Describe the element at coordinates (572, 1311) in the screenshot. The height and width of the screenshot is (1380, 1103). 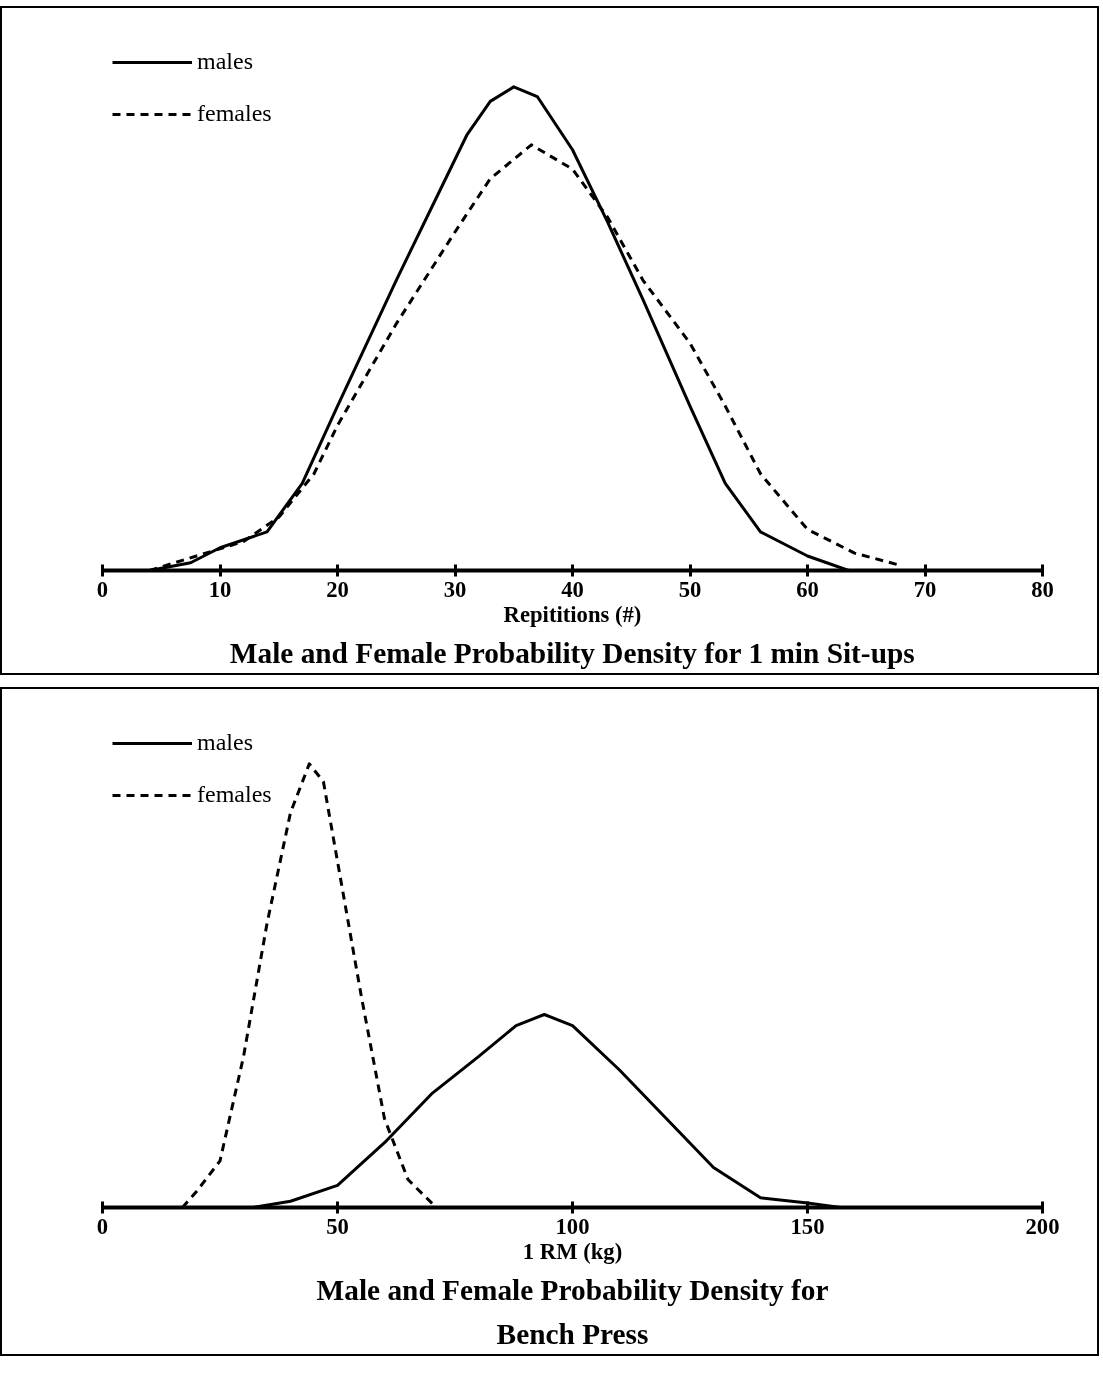
I see `text: Male and Female Probability Density for Bench Press` at that location.